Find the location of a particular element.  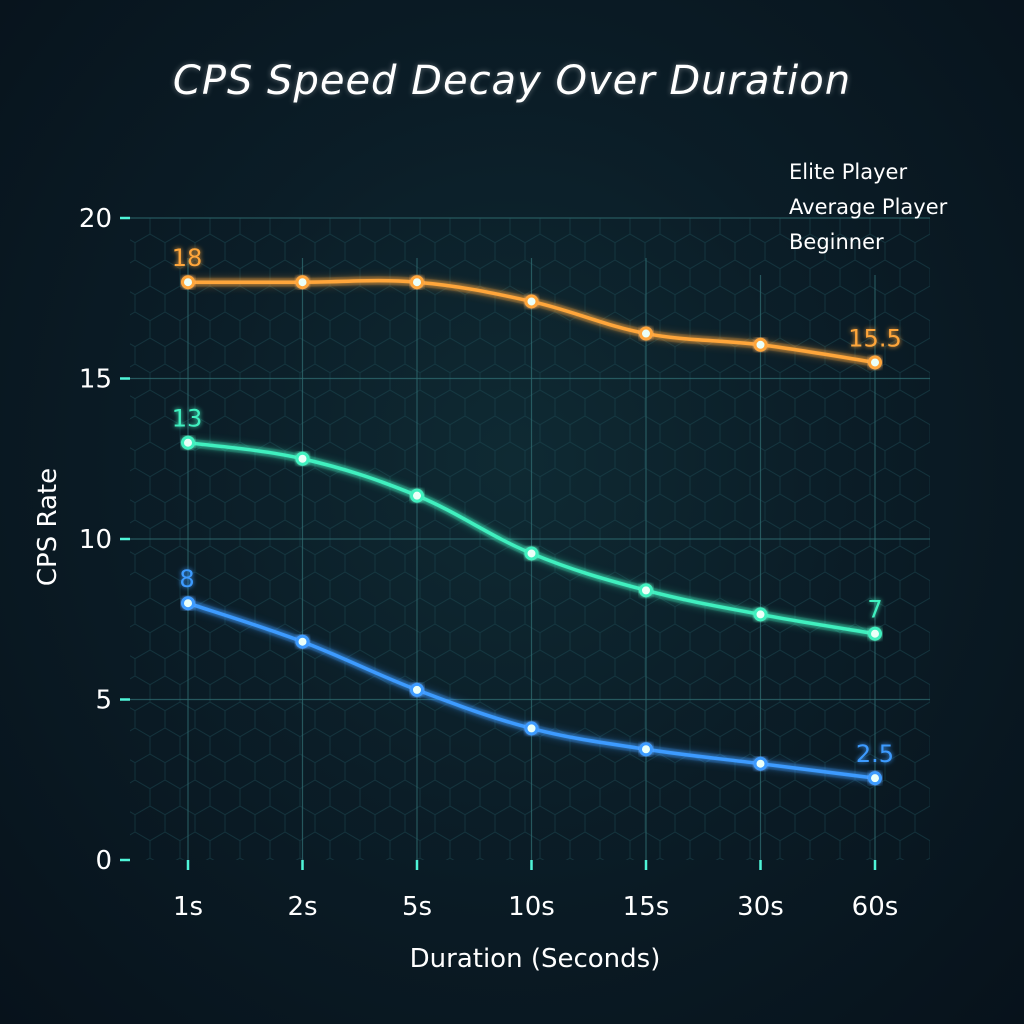

data-label: 7 is located at coordinates (874, 610).